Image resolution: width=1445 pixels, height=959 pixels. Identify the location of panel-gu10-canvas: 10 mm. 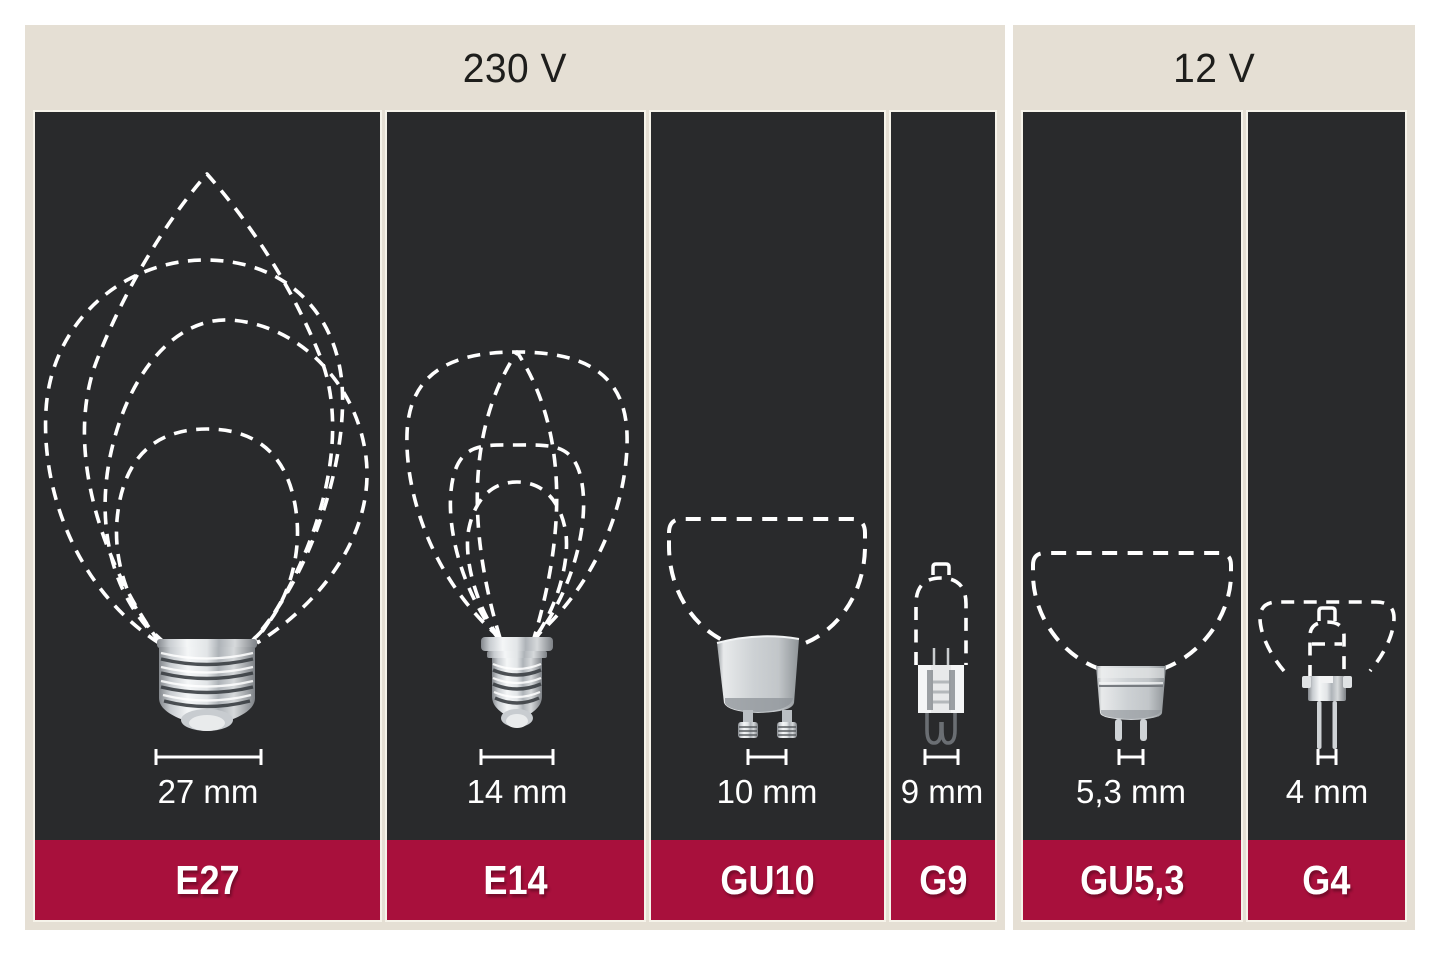
(767, 476).